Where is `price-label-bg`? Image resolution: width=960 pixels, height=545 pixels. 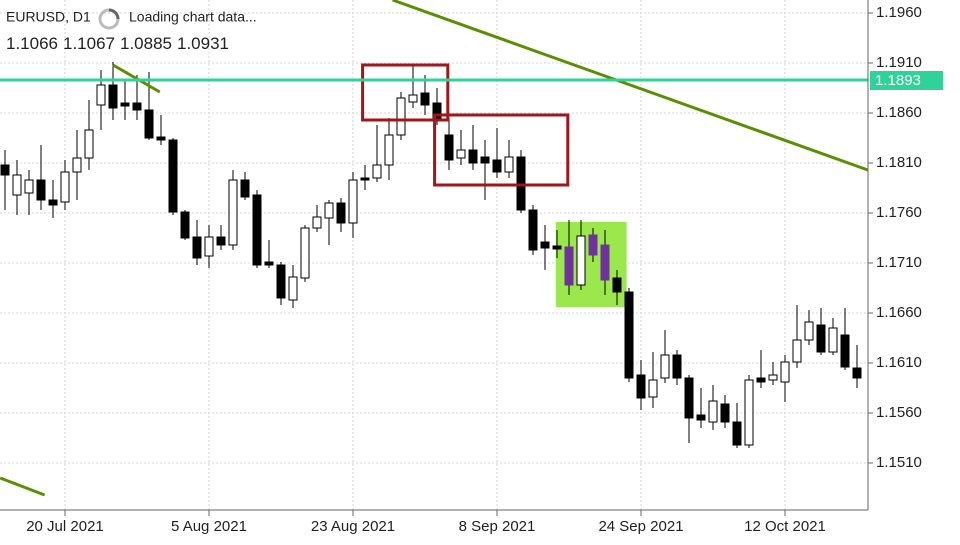 price-label-bg is located at coordinates (906, 80).